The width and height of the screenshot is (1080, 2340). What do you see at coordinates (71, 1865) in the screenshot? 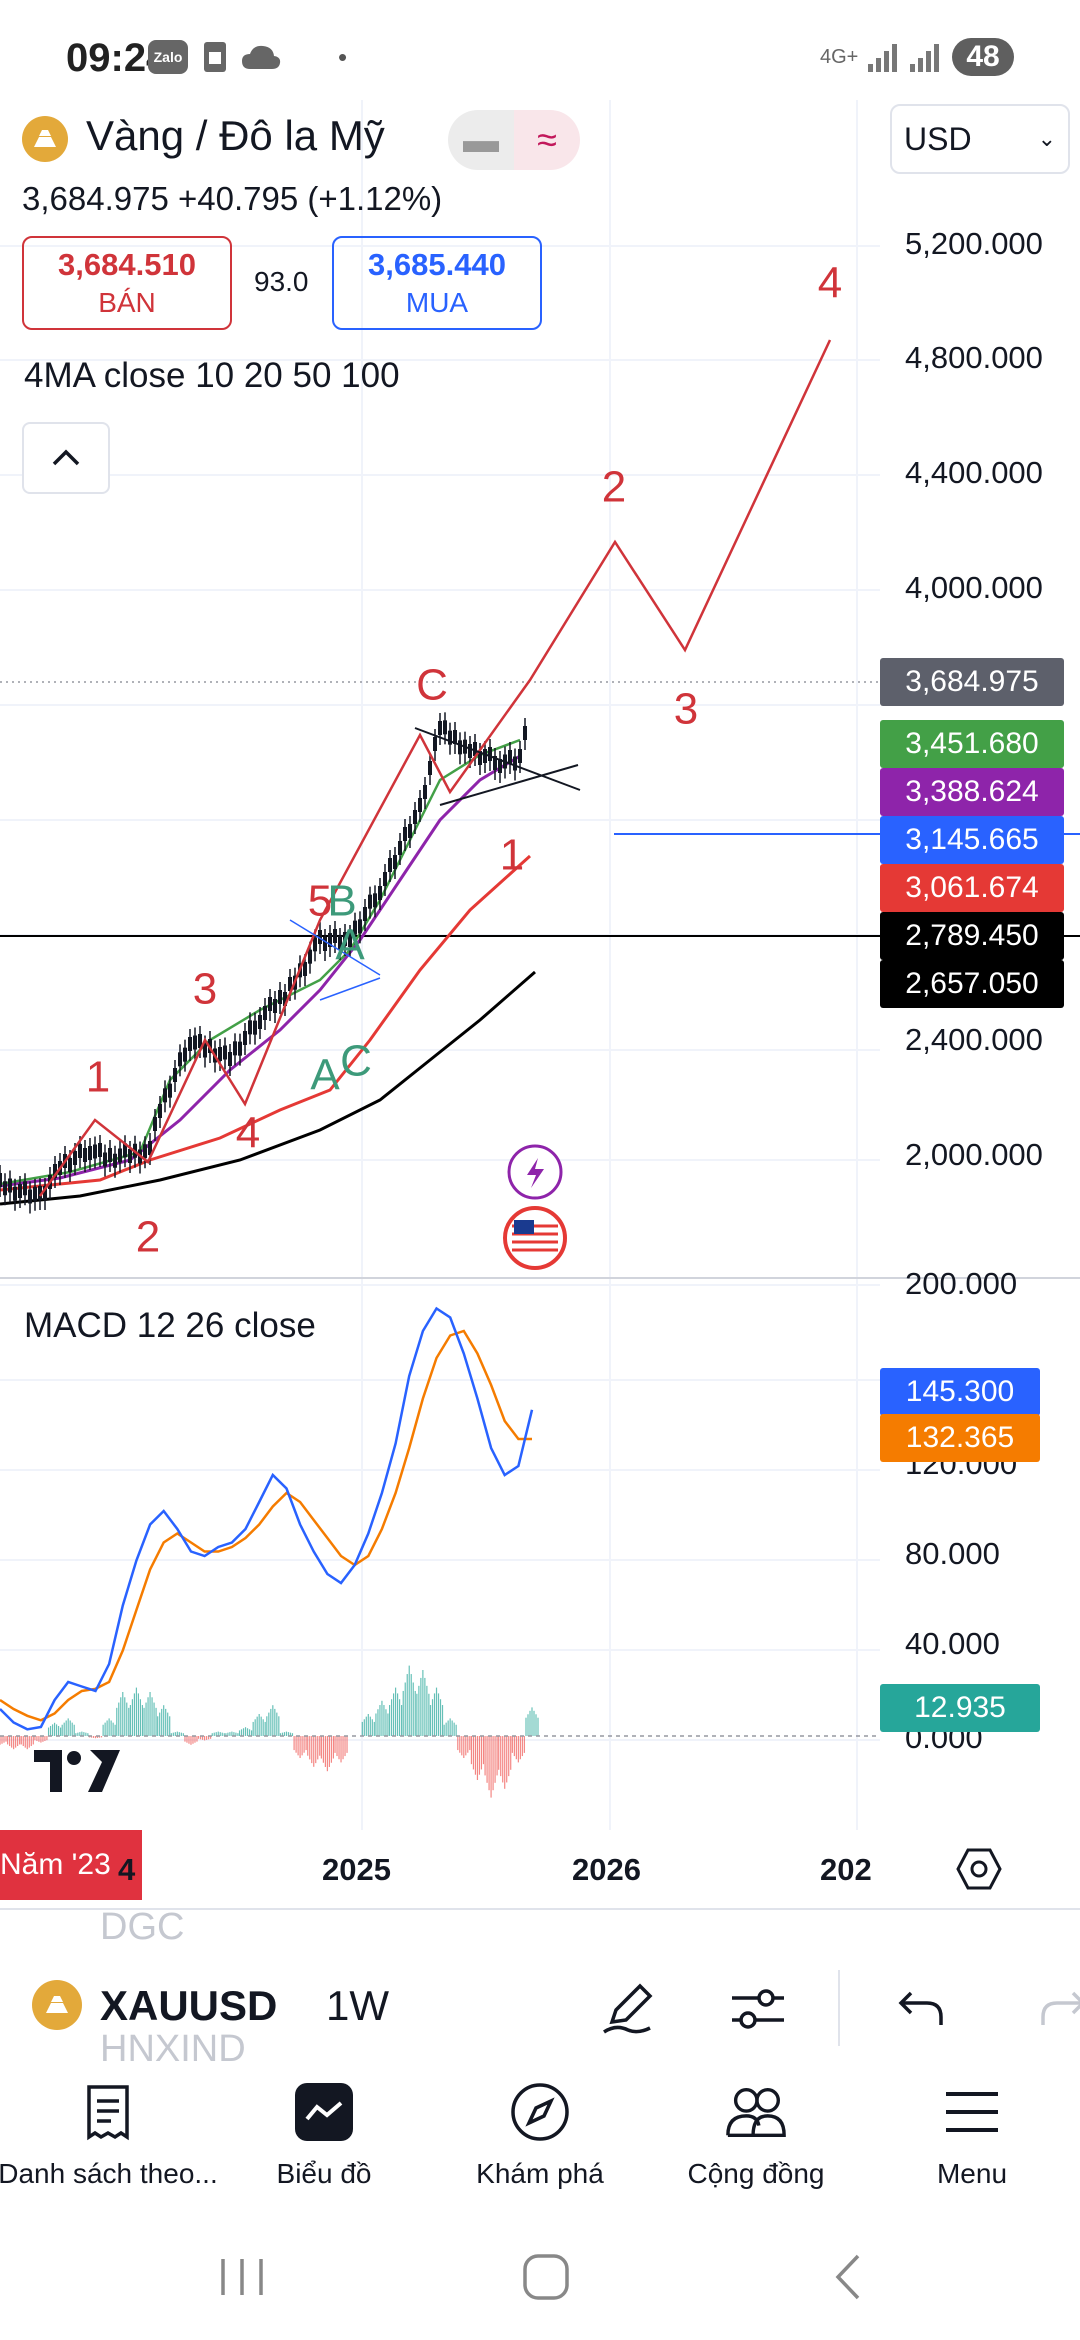
I see `time-cursor-tag: Năm '23` at bounding box center [71, 1865].